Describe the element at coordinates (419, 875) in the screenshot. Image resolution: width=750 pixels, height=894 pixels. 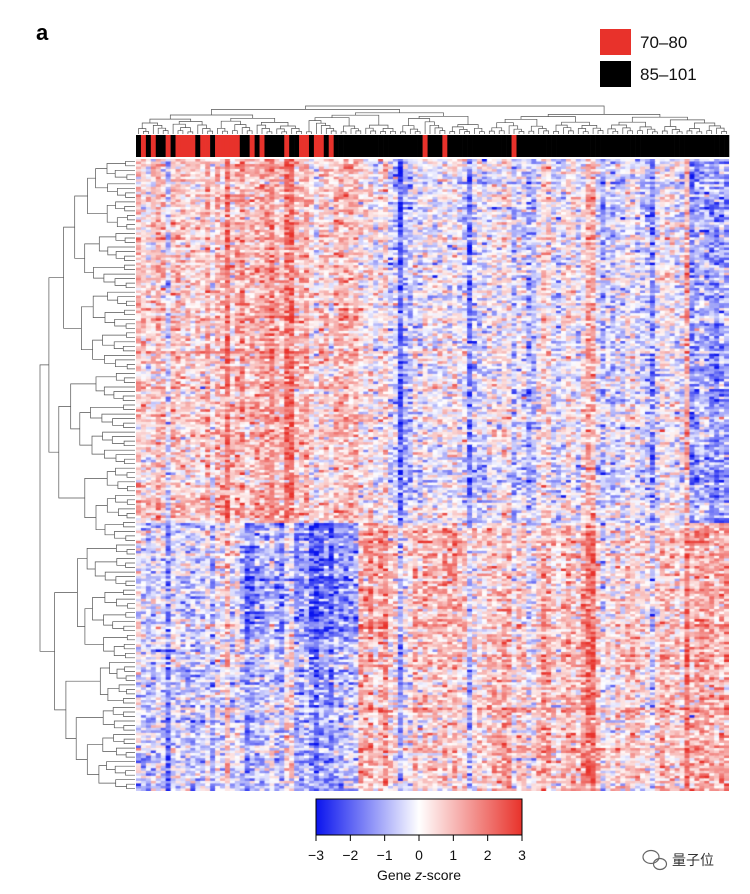
I see `colorbar-title: Gene z-score` at that location.